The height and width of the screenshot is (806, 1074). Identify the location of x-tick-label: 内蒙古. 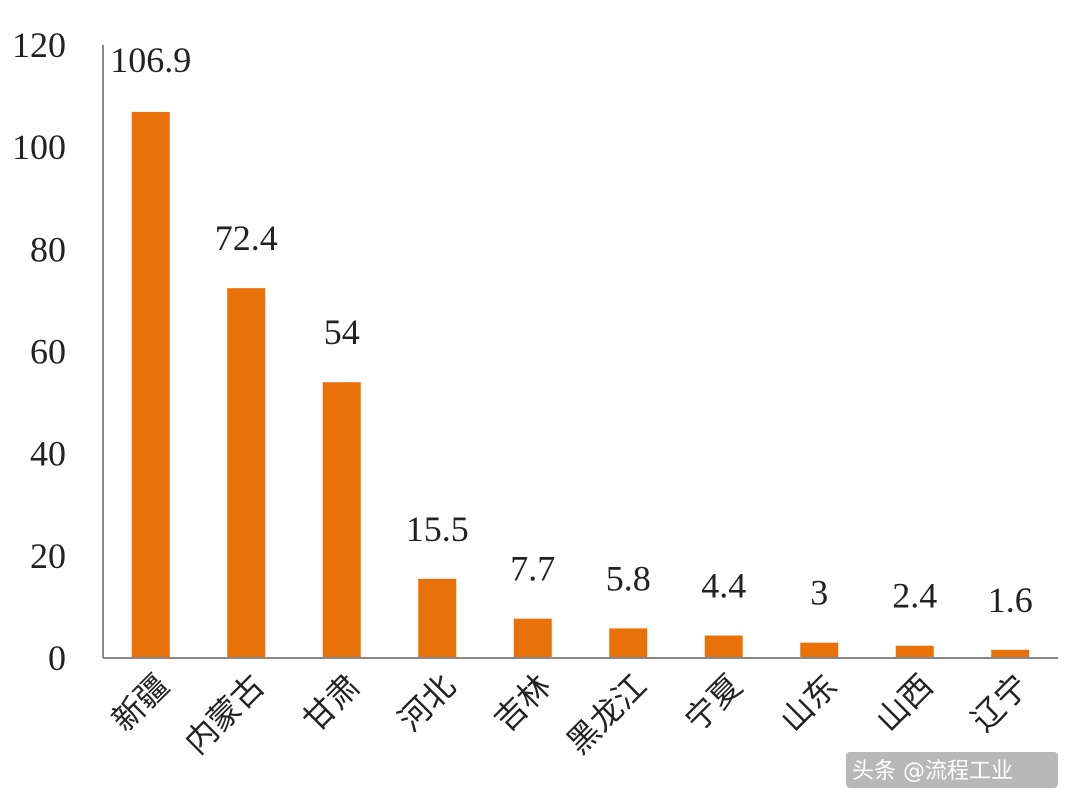
(224, 714).